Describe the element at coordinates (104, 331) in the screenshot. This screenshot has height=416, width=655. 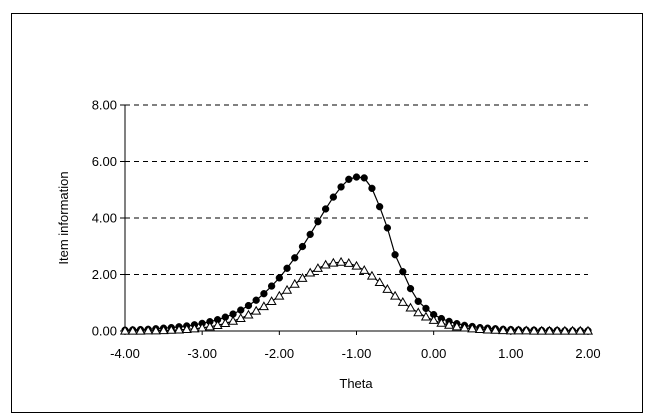
I see `y-tick-label: 0.00` at that location.